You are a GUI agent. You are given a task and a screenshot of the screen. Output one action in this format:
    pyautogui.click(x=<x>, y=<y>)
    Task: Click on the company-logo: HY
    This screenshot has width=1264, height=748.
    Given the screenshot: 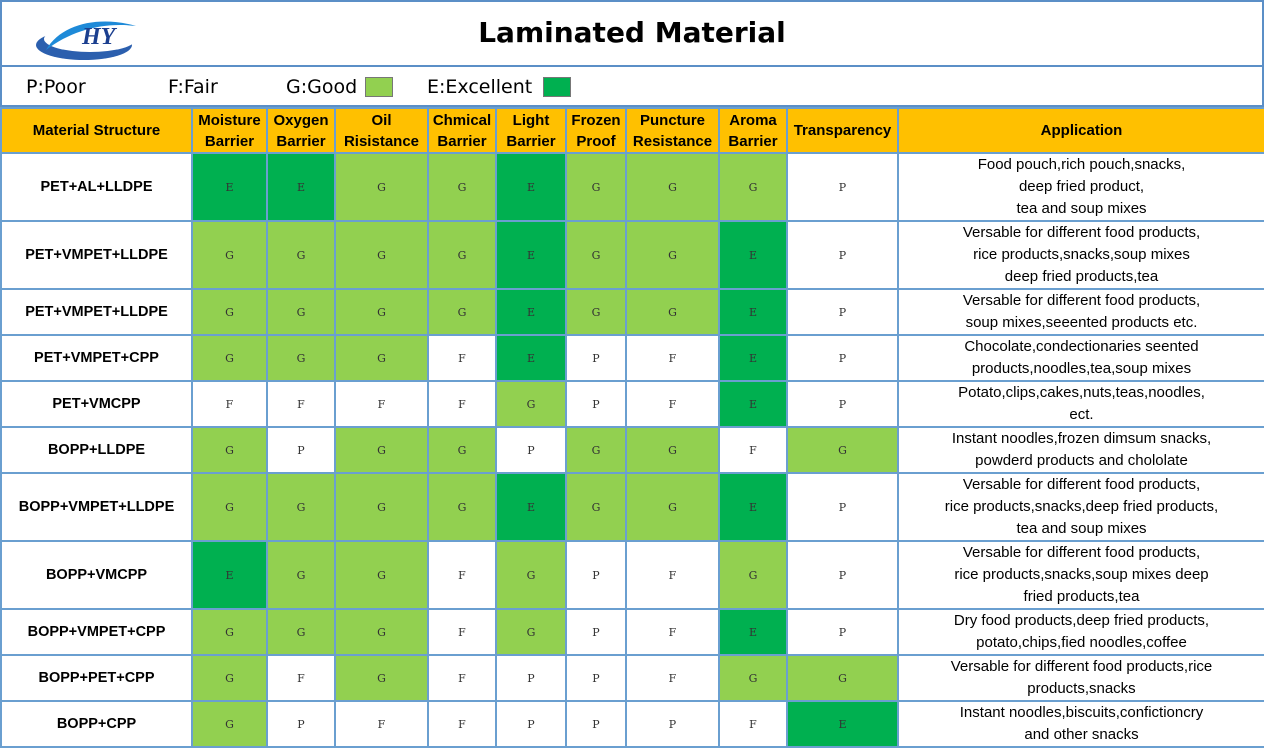 What is the action you would take?
    pyautogui.click(x=86, y=40)
    